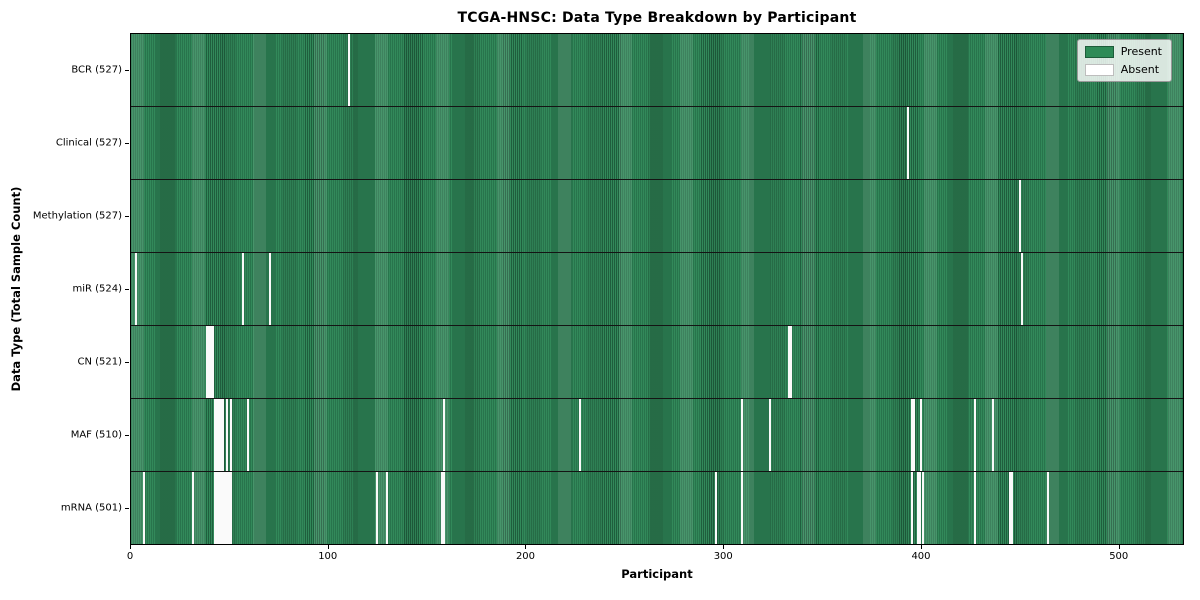  Describe the element at coordinates (96, 435) in the screenshot. I see `y-tick-label: MAF (510)` at that location.